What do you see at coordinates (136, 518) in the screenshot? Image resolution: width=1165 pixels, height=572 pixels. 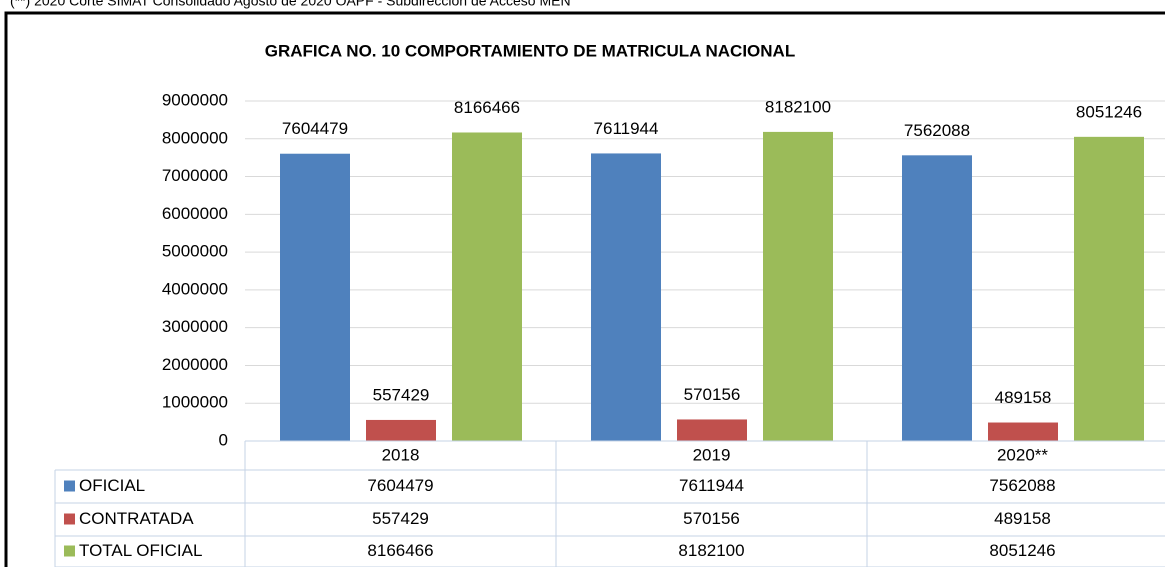 I see `legend-label: CONTRATADA` at bounding box center [136, 518].